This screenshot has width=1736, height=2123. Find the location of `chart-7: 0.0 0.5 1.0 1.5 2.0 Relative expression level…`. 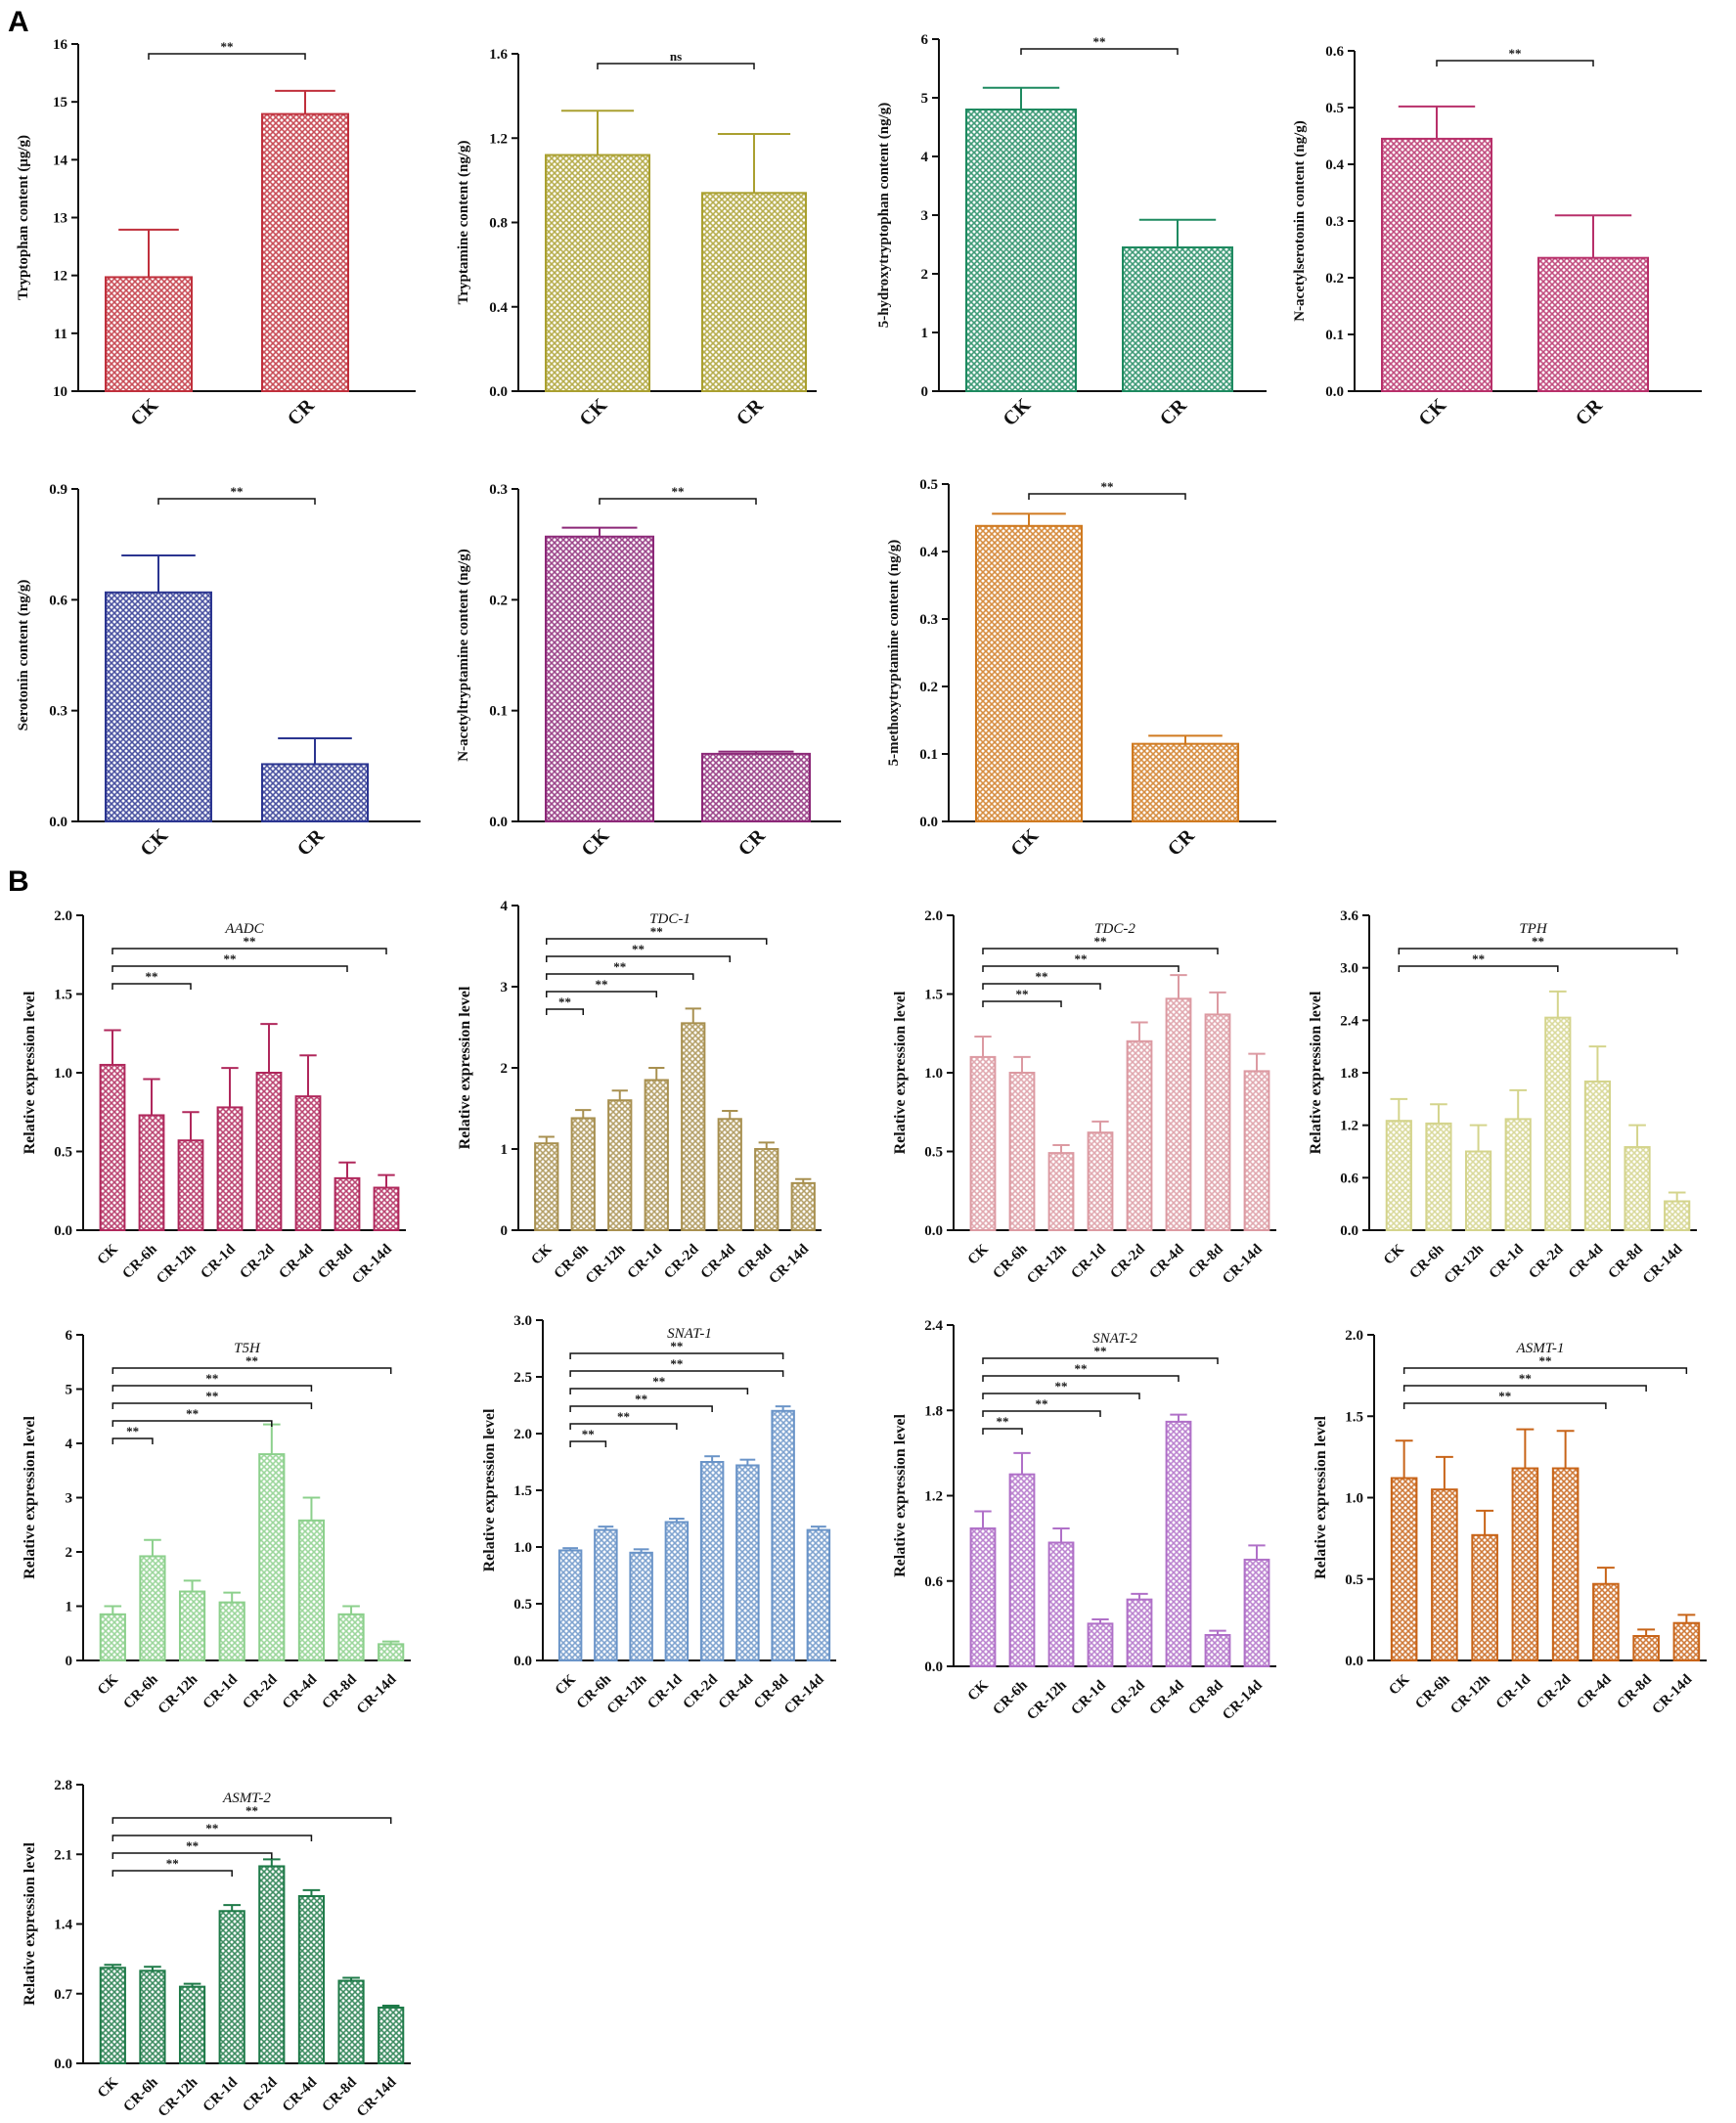

chart-7: 0.0 0.5 1.0 1.5 2.0 Relative expression level… is located at coordinates (214, 1097).